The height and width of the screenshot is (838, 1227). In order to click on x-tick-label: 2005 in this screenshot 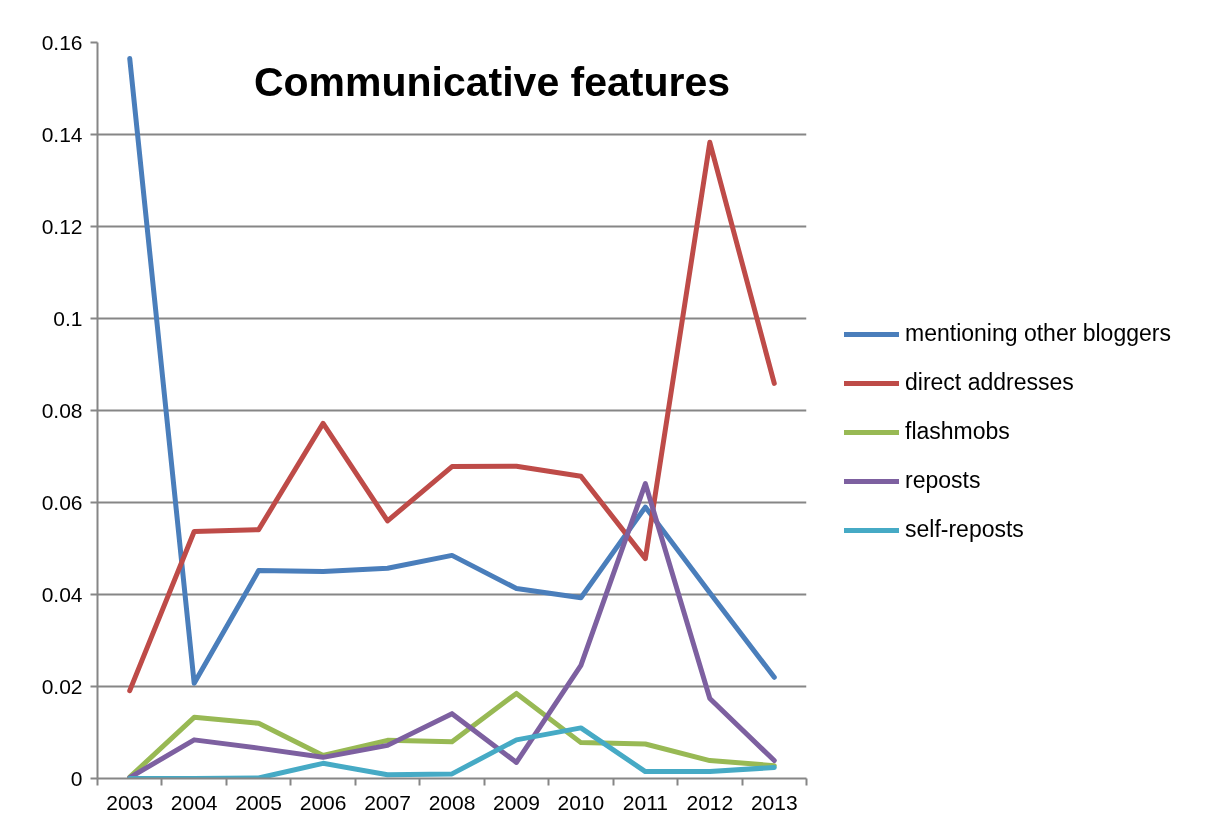, I will do `click(258, 802)`.